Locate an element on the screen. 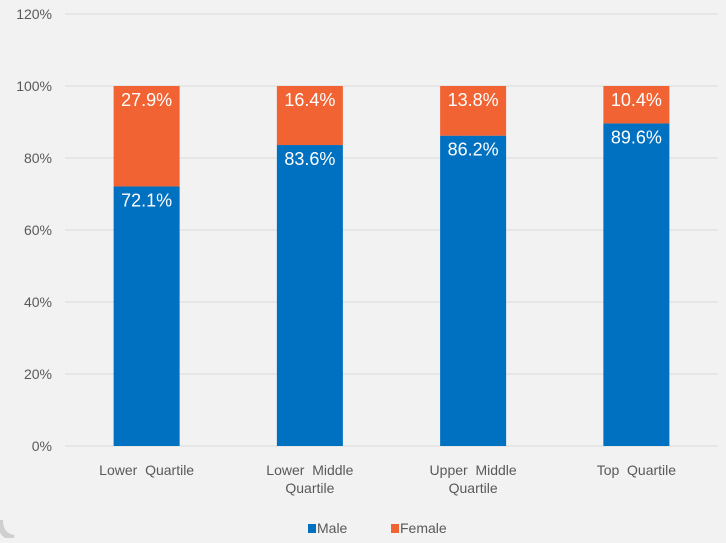 Image resolution: width=726 pixels, height=543 pixels. y-tick-label: 120% is located at coordinates (34, 14).